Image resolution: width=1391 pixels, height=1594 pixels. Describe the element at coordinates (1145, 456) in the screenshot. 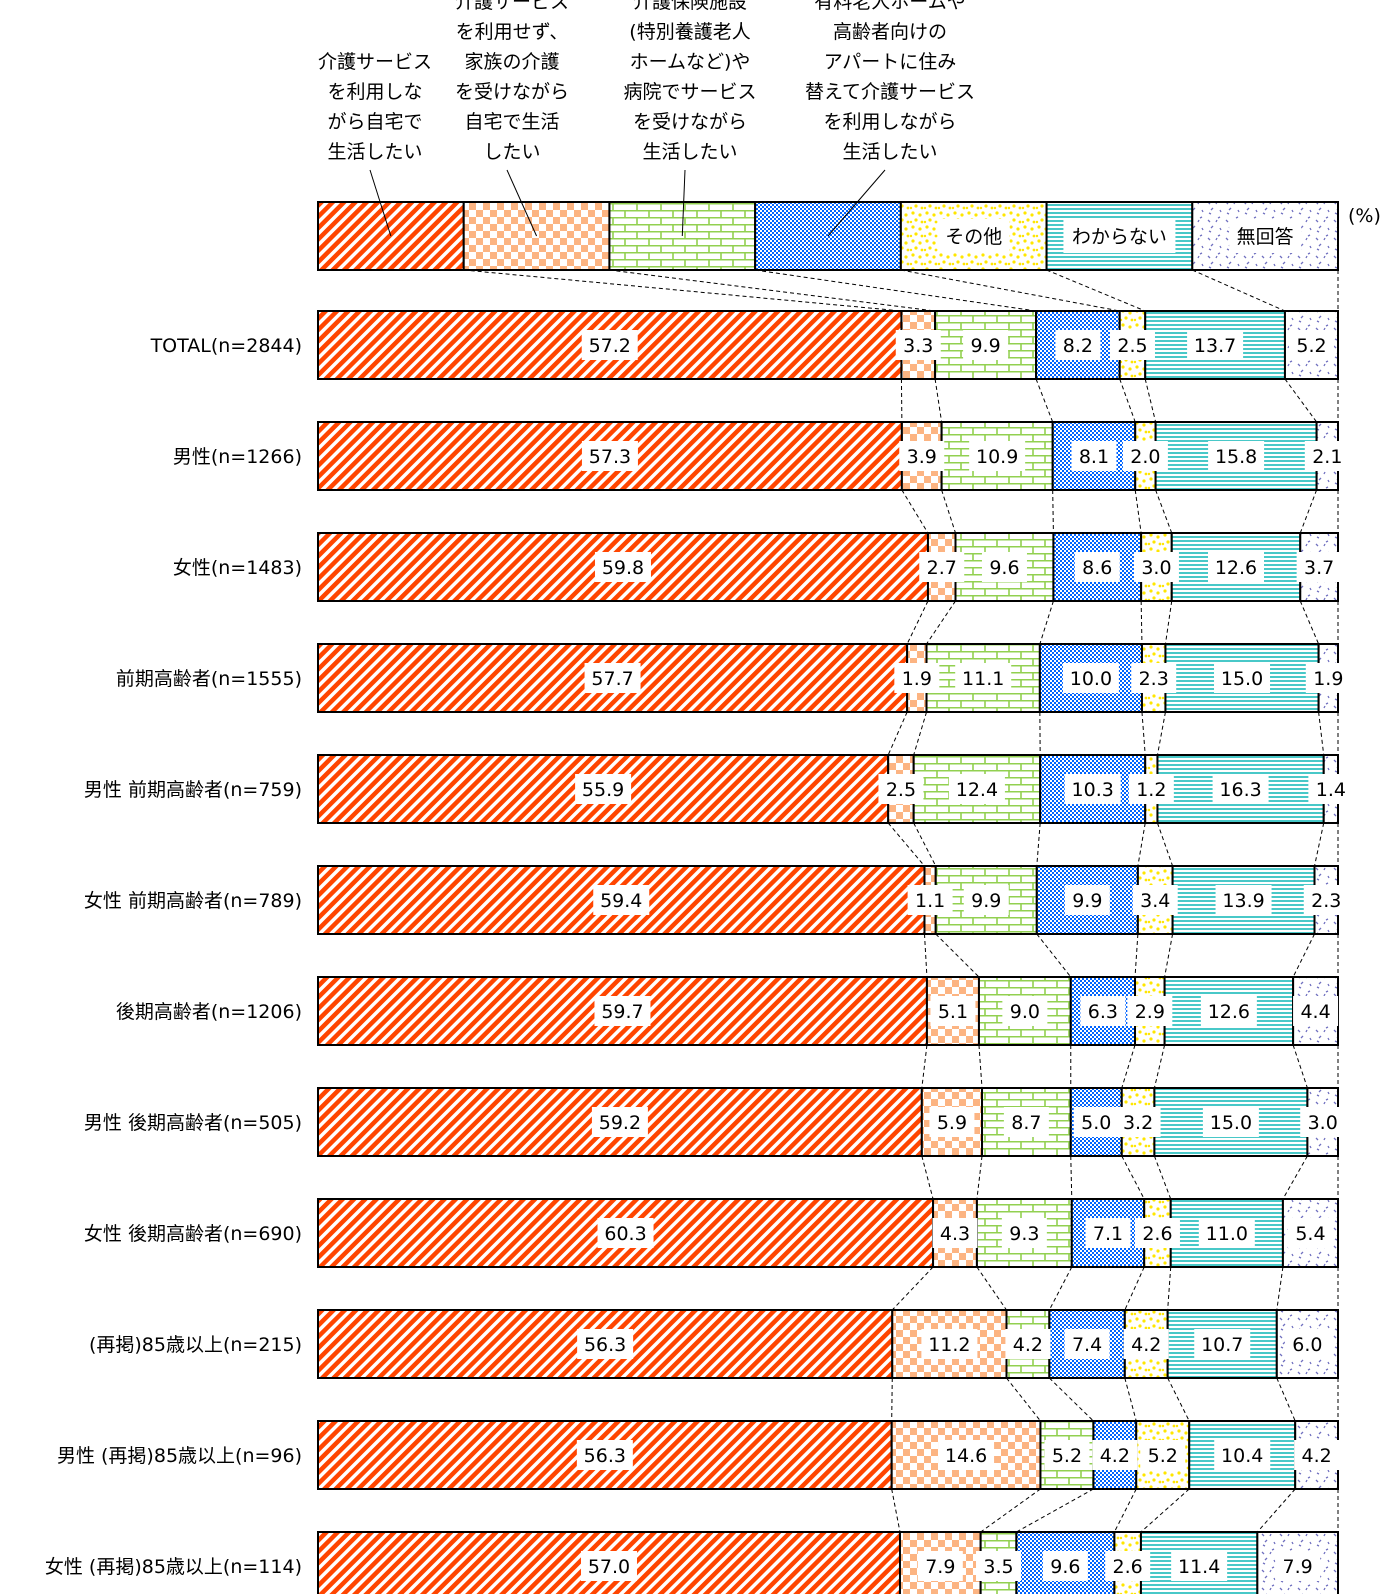

I see `value-label-bg-row1-s4` at that location.